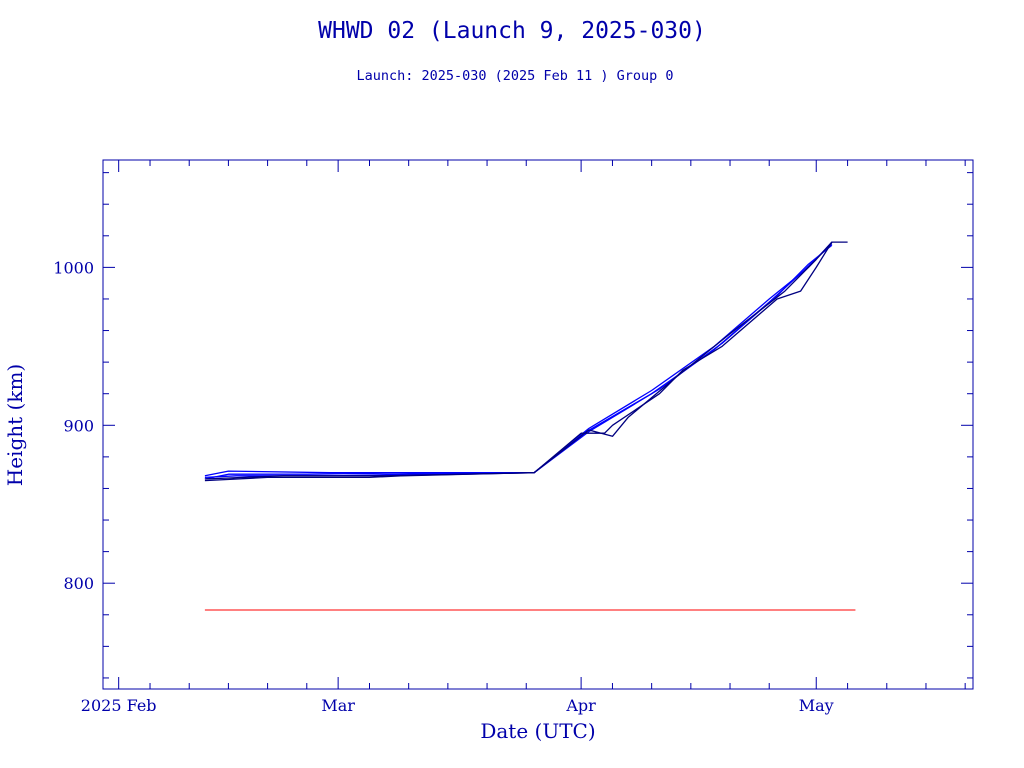  I want to click on y-tick-labels: 800 900 1000, so click(73, 425).